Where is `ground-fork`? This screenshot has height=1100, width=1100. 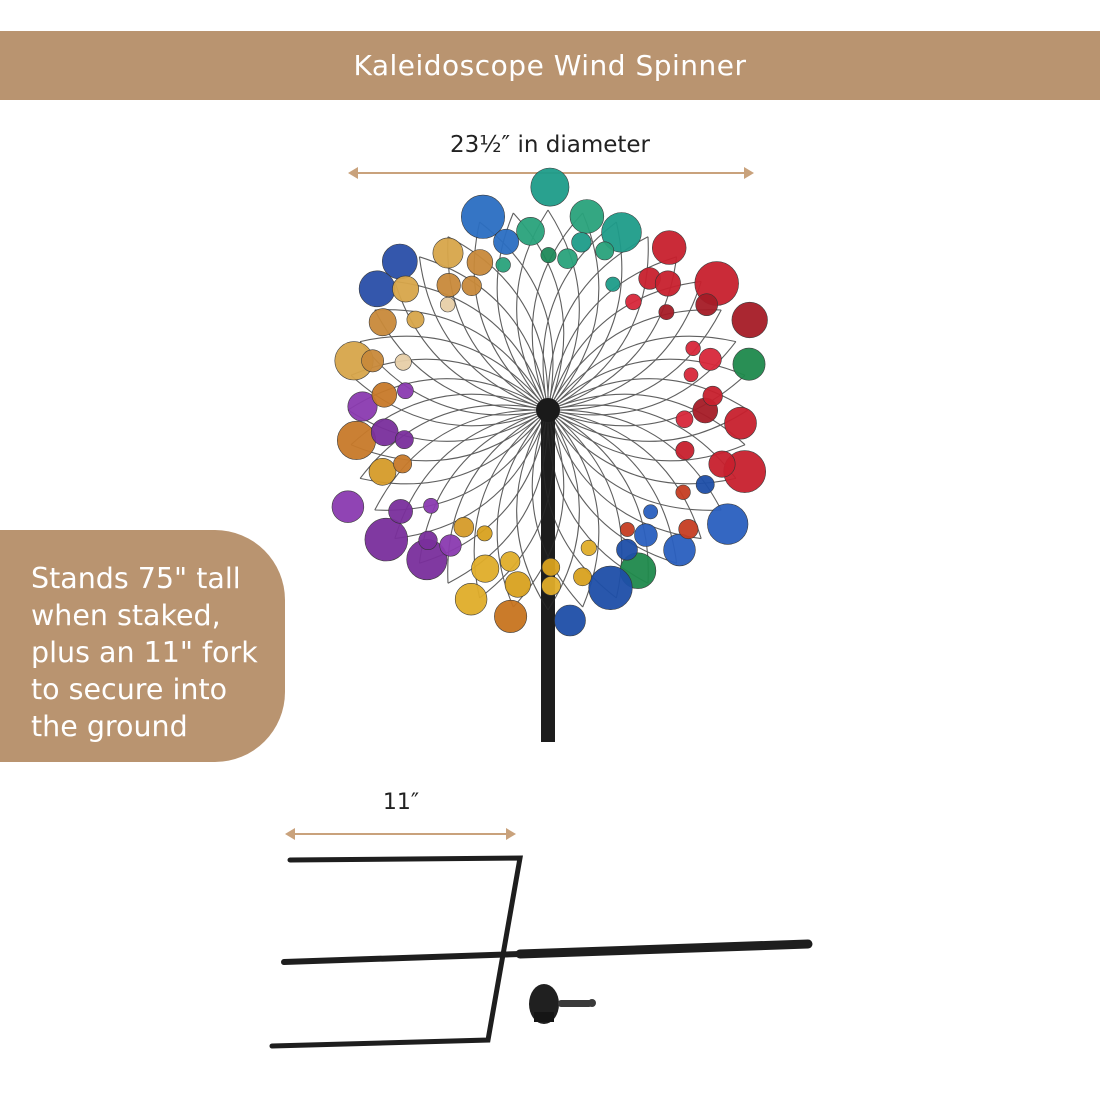
ground-fork is located at coordinates (541, 952).